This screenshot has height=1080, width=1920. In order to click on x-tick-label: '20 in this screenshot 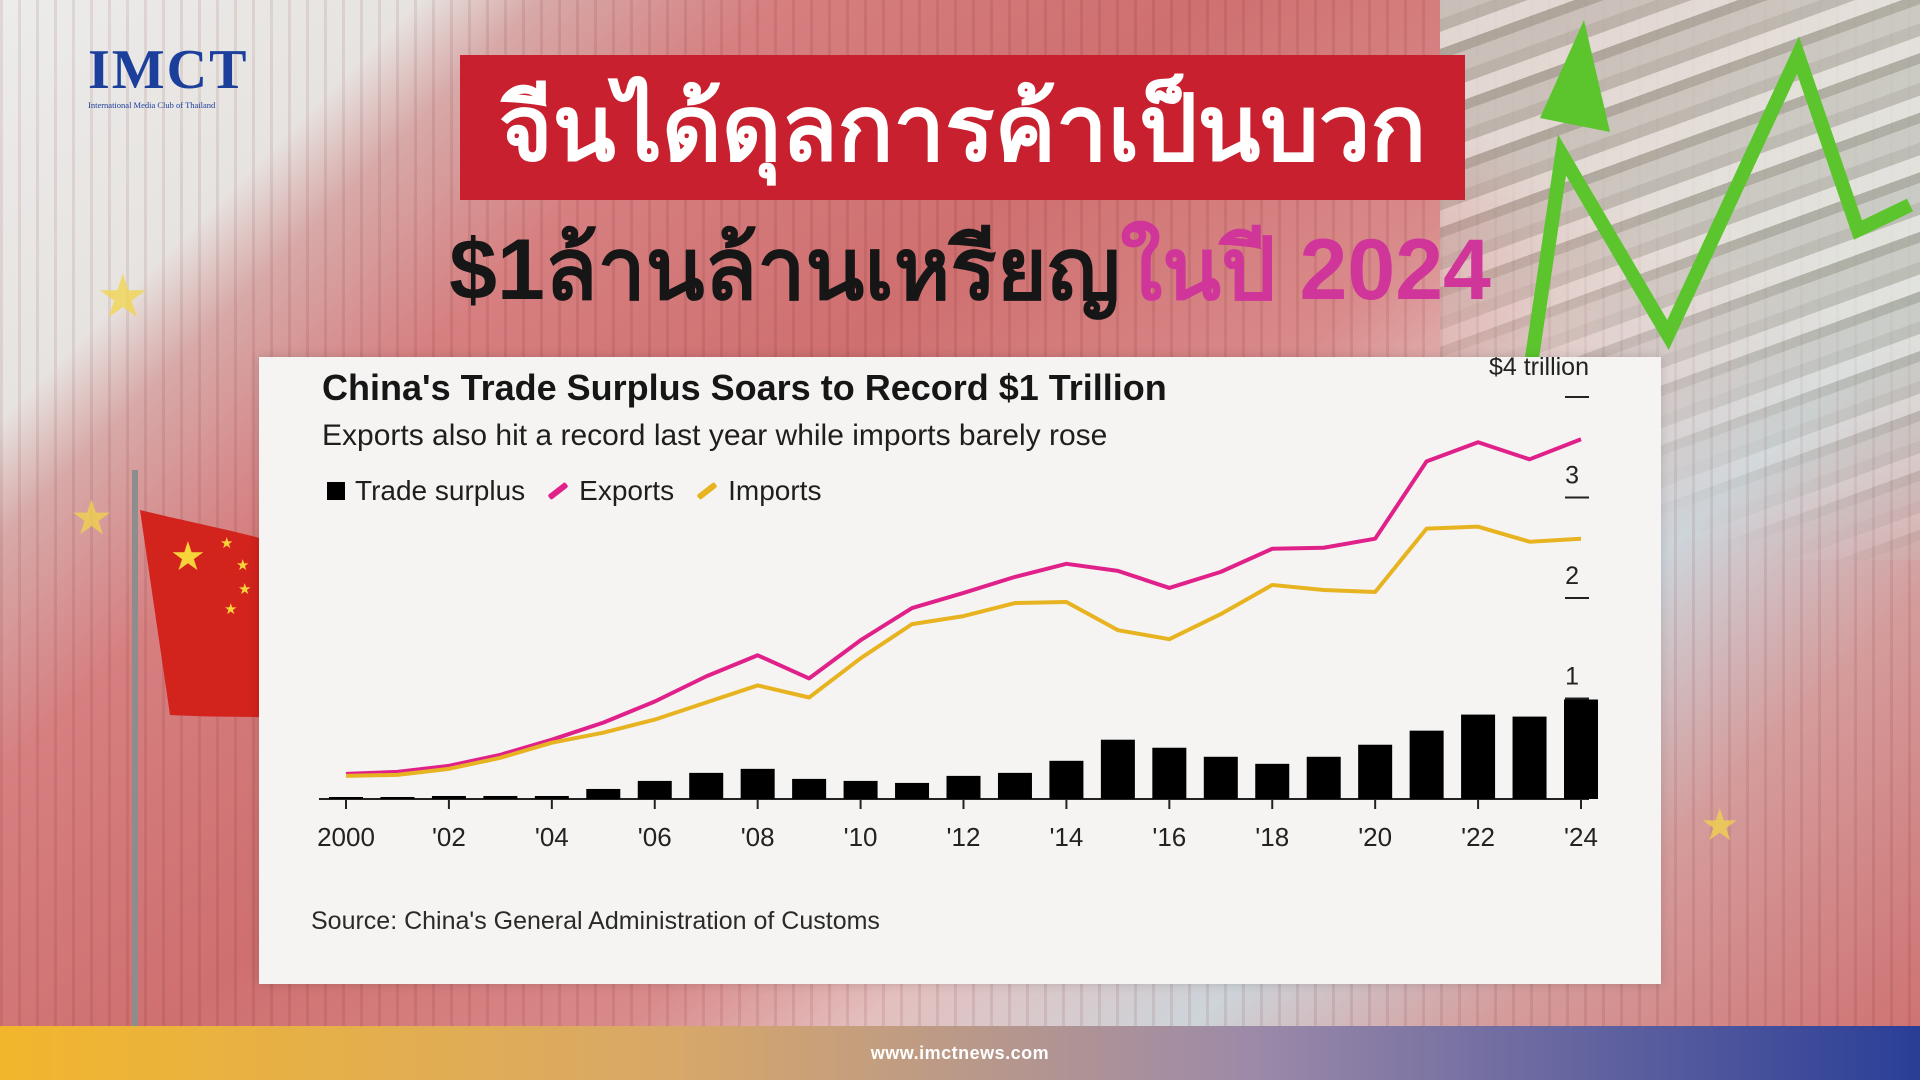, I will do `click(1375, 837)`.